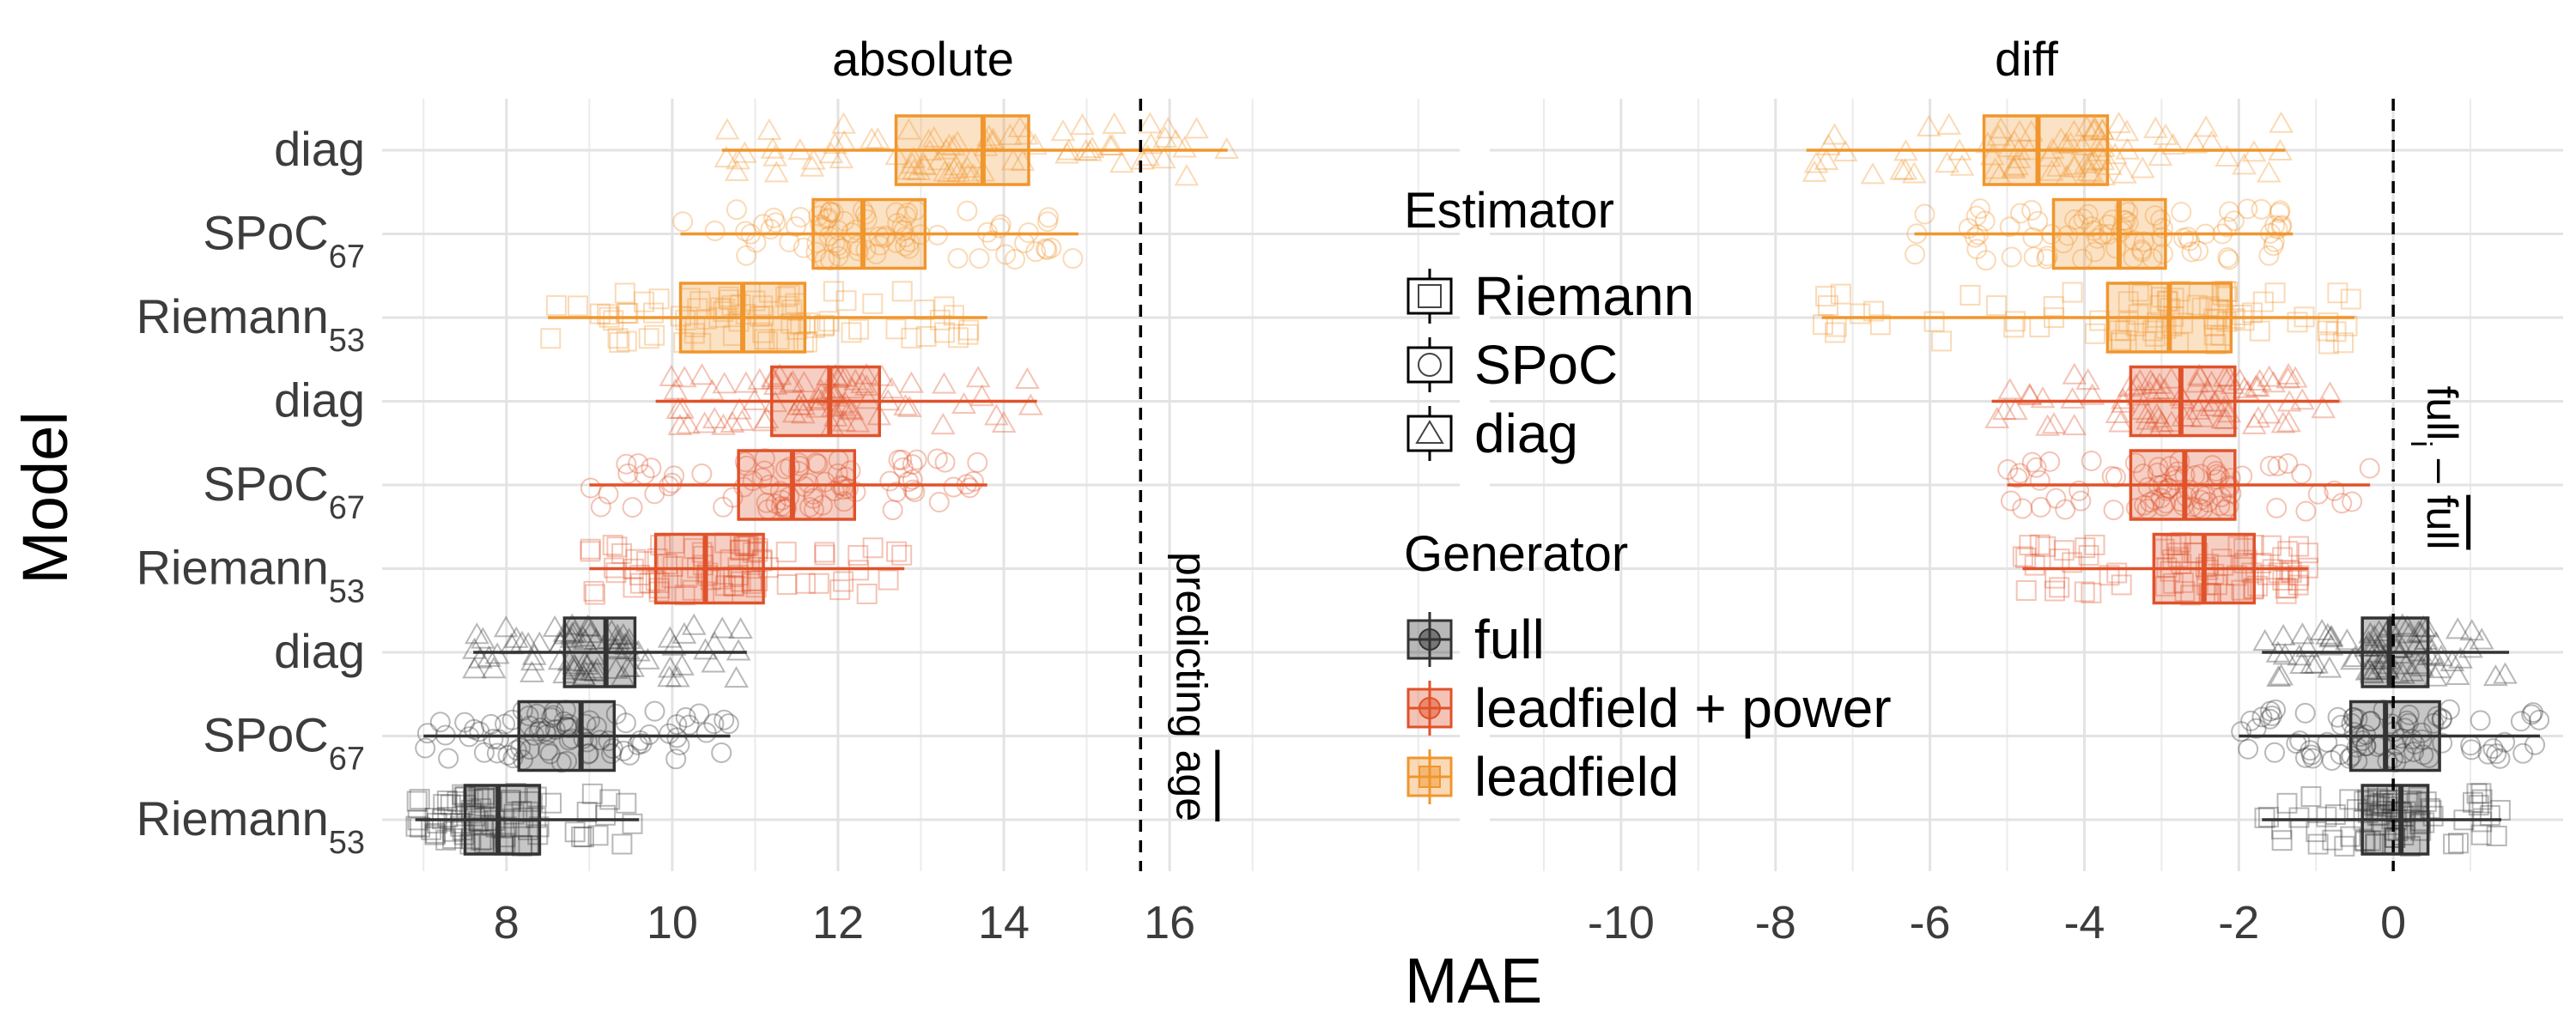  Describe the element at coordinates (577, 736) in the screenshot. I see `box-group-SPoC-full` at that location.